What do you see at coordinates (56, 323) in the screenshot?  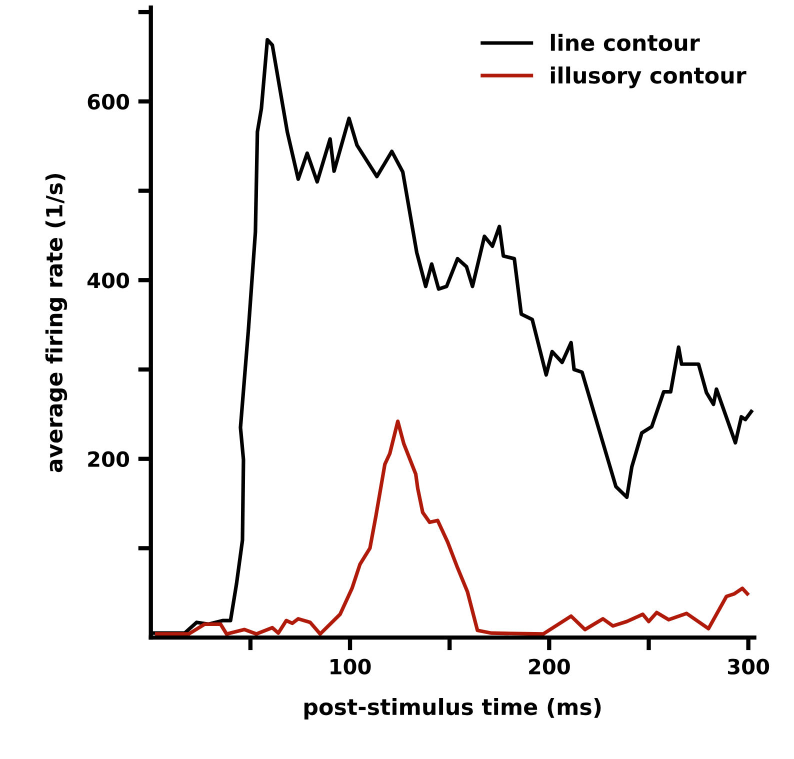 I see `y-axis-title: average firing rate (1/s)` at bounding box center [56, 323].